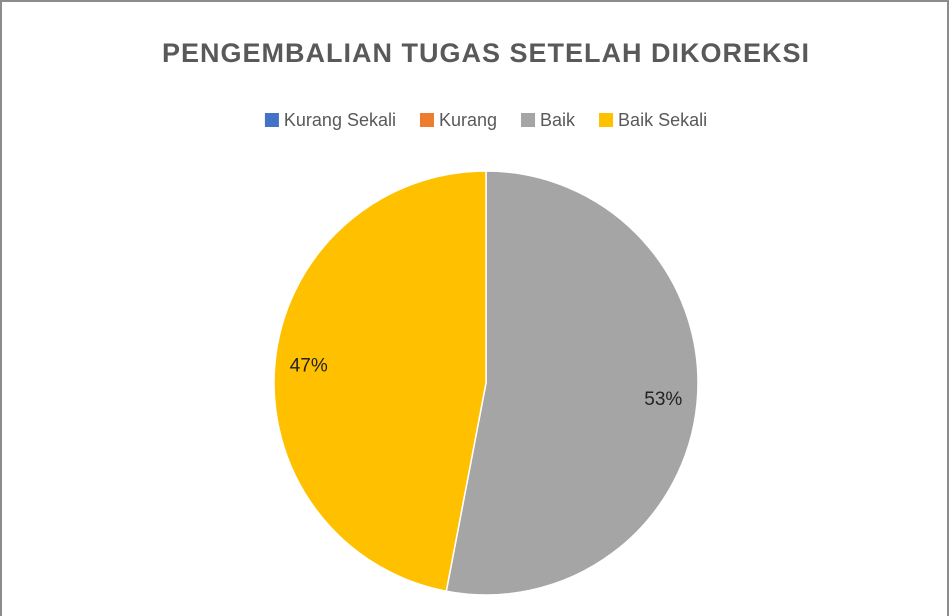  I want to click on chart-title: PENGEMBALIAN TUGAS SETELAH DIKOREKSI, so click(486, 53).